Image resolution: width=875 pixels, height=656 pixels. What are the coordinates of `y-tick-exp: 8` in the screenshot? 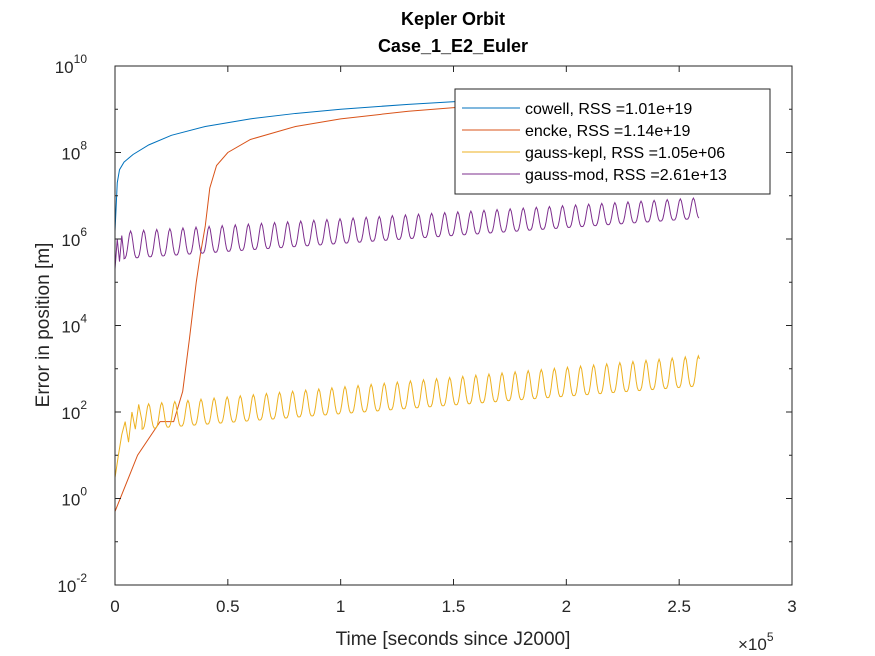 It's located at (83, 146).